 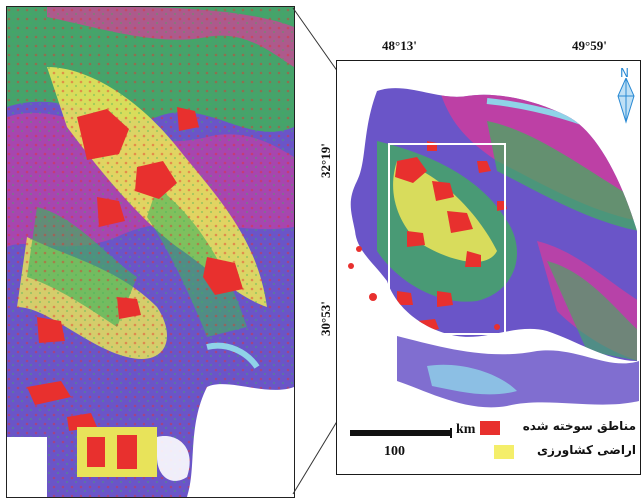 I want to click on legend-label-agriculture: اراضی کشاورزی, so click(x=586, y=450).